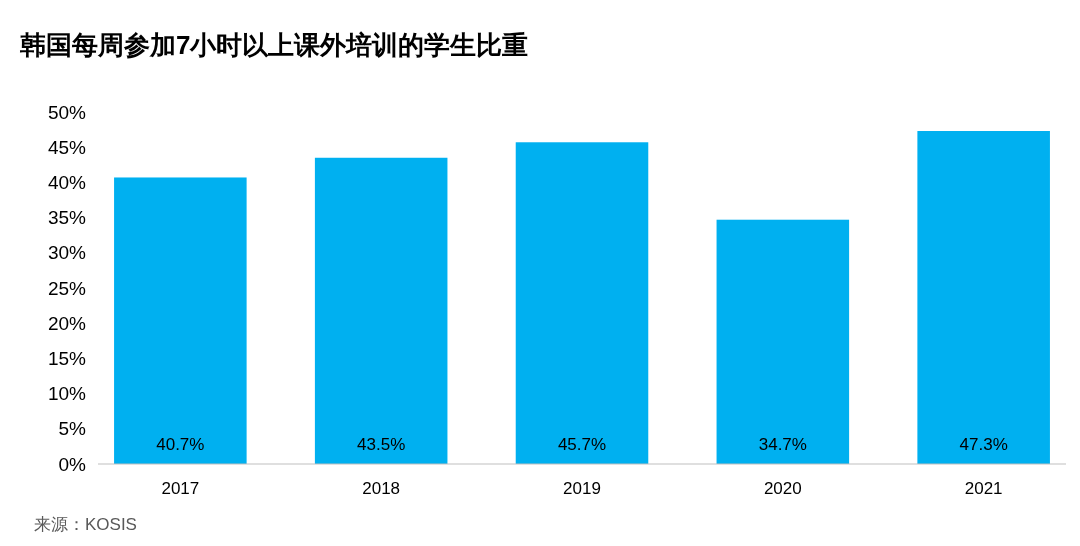 This screenshot has width=1080, height=546. What do you see at coordinates (67, 288) in the screenshot?
I see `y-tick-label: 25%` at bounding box center [67, 288].